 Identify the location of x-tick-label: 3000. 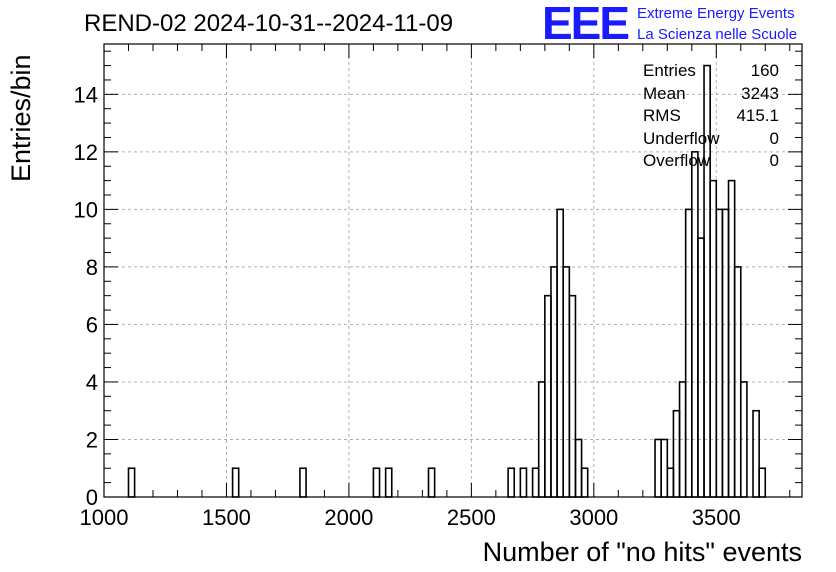
(593, 517).